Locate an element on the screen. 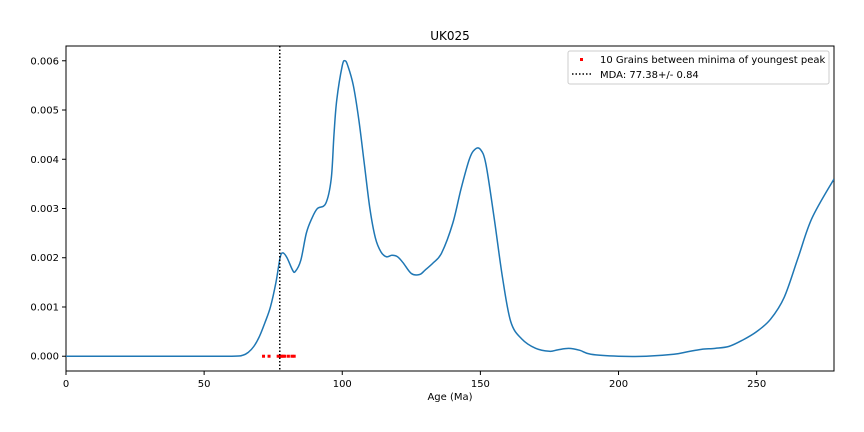 The width and height of the screenshot is (864, 432). x-tick-label: 0 is located at coordinates (66, 384).